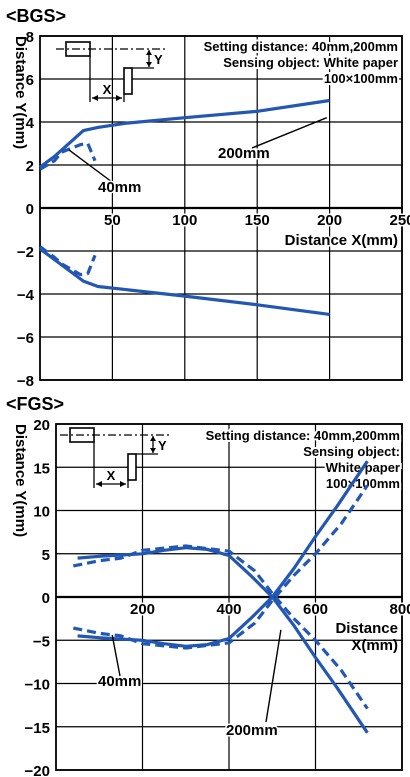  What do you see at coordinates (366, 628) in the screenshot?
I see `x-axis-label: Distance` at bounding box center [366, 628].